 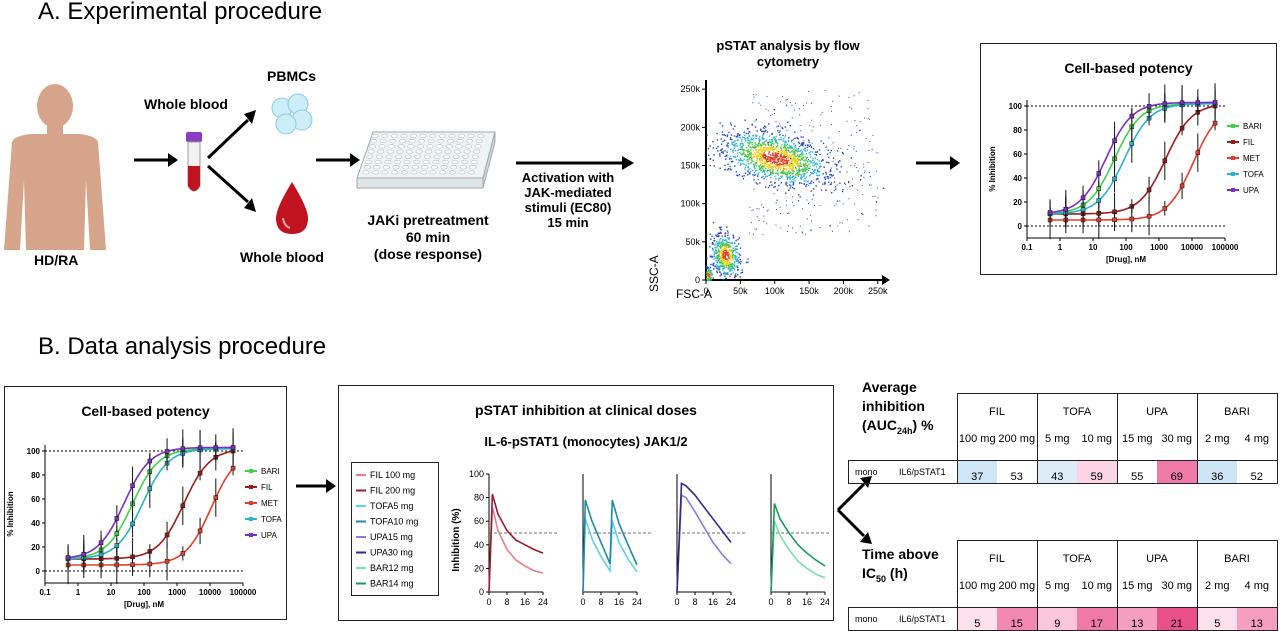 I want to click on cell-type-label: mono, so click(x=866, y=472).